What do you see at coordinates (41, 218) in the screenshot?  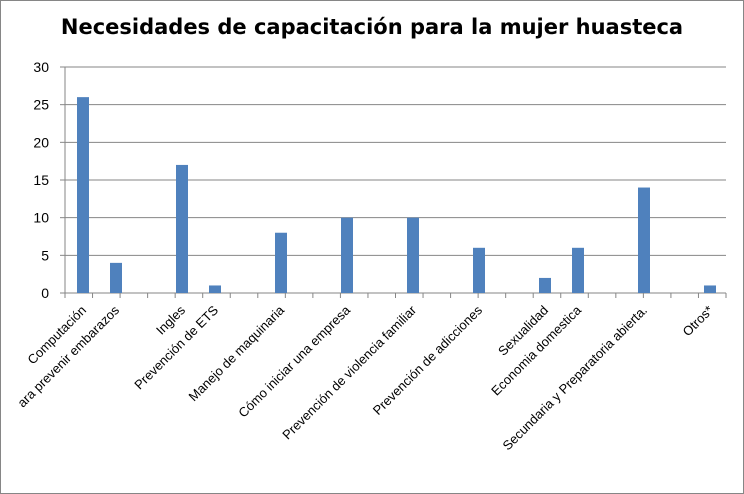 I see `y-tick-label: 10` at bounding box center [41, 218].